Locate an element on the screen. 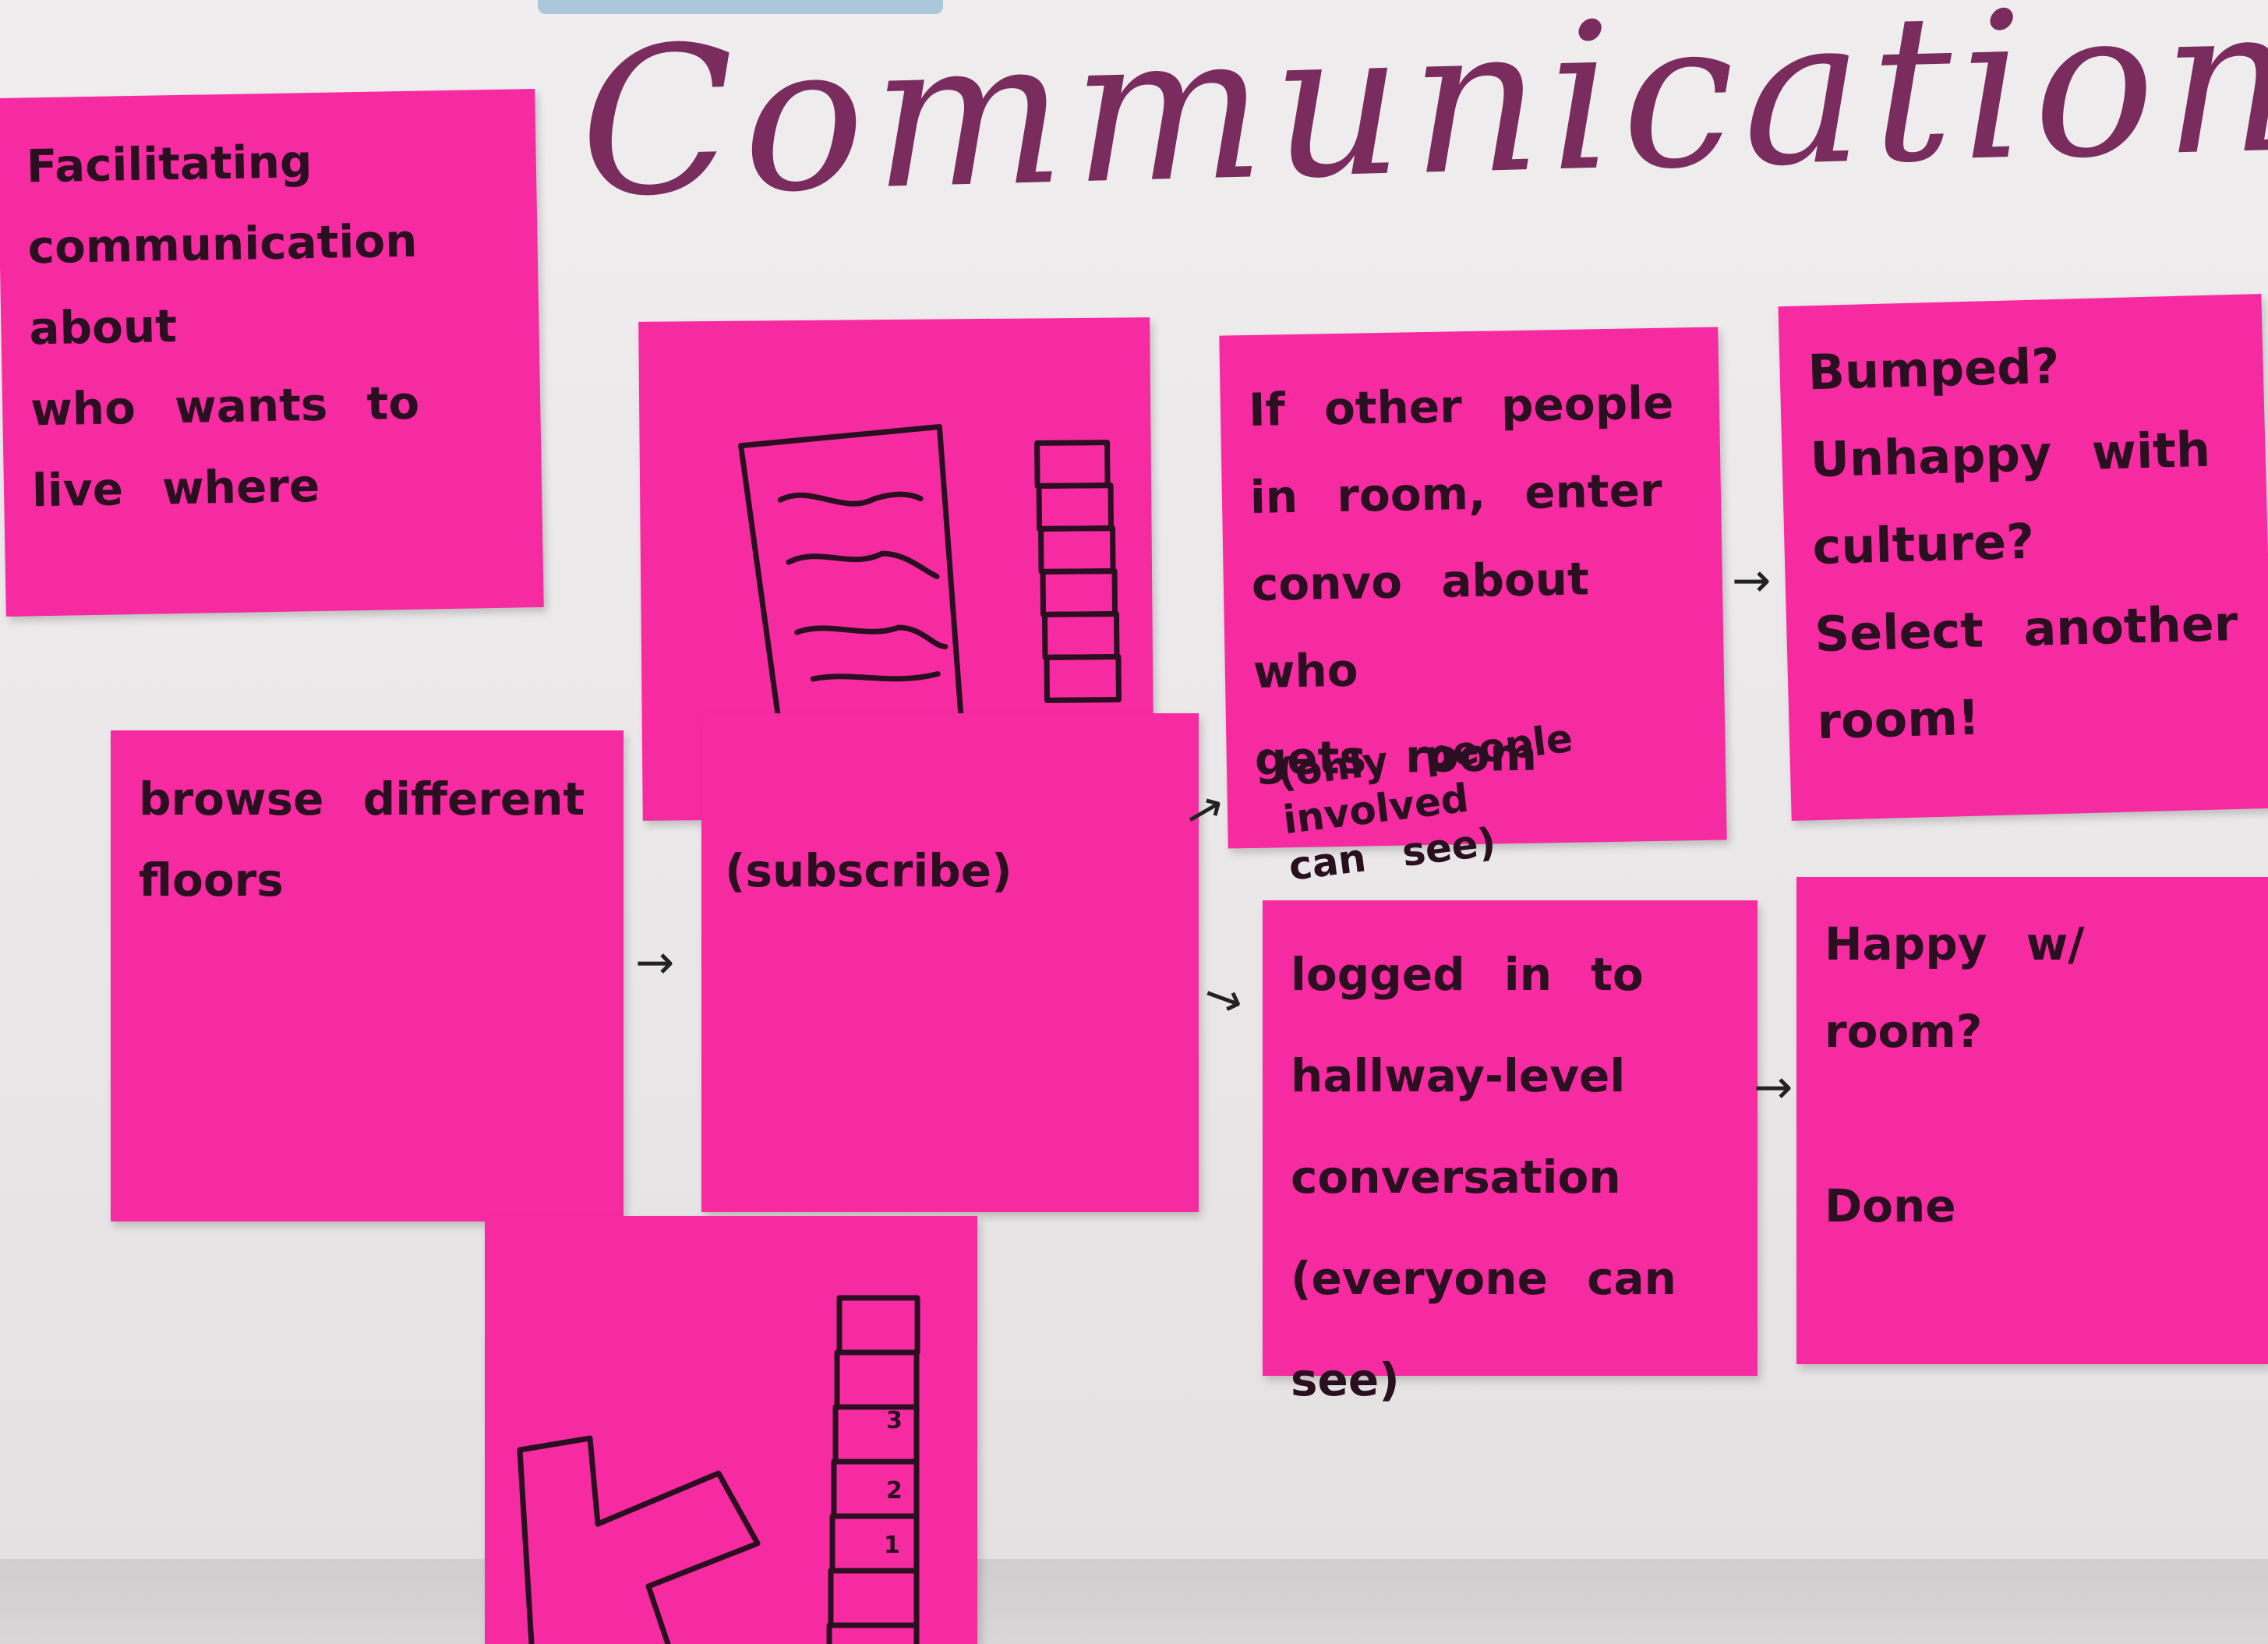 This screenshot has width=2268, height=1644. note-subscribe: (subscribe) is located at coordinates (950, 962).